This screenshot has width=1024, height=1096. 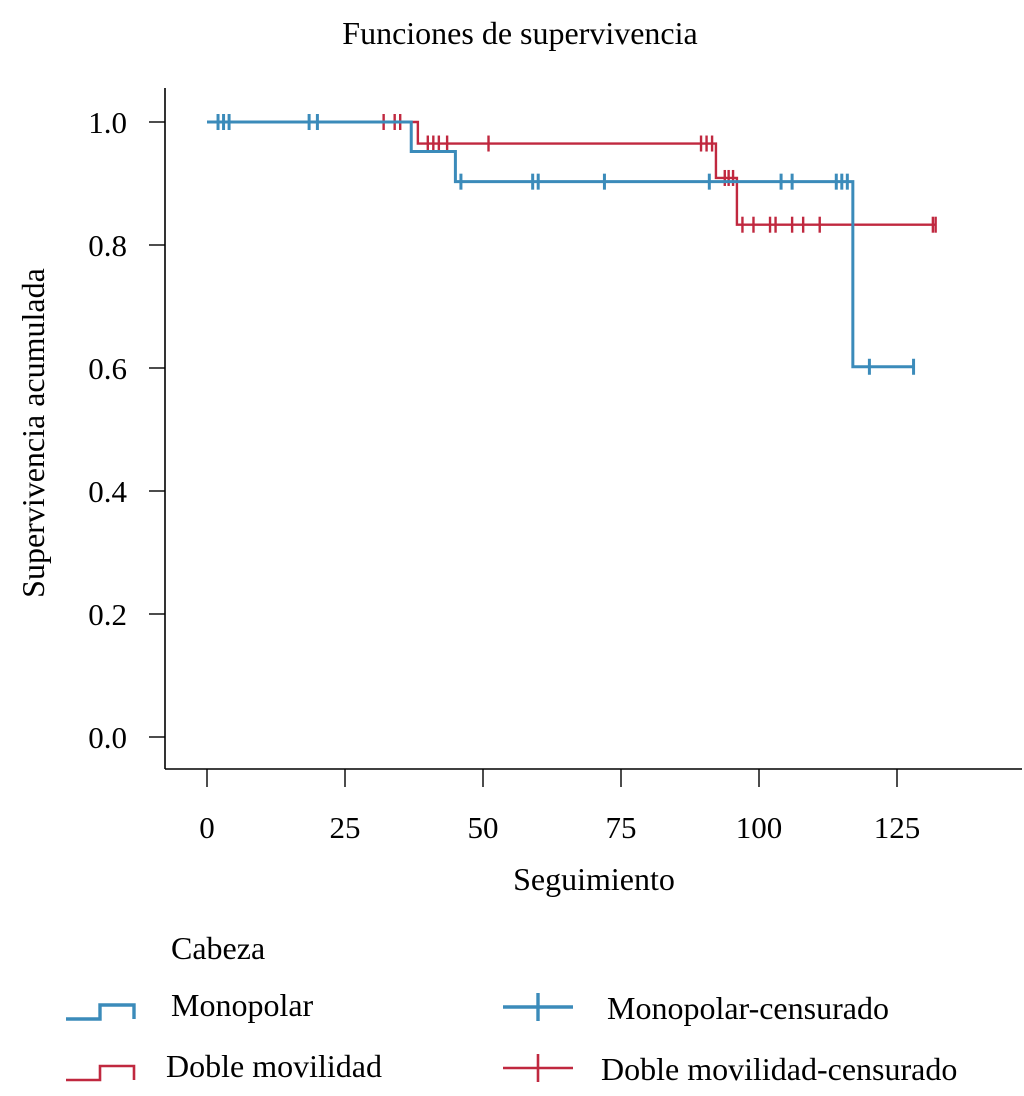 I want to click on x-axis-label: Seguimiento, so click(x=594, y=879).